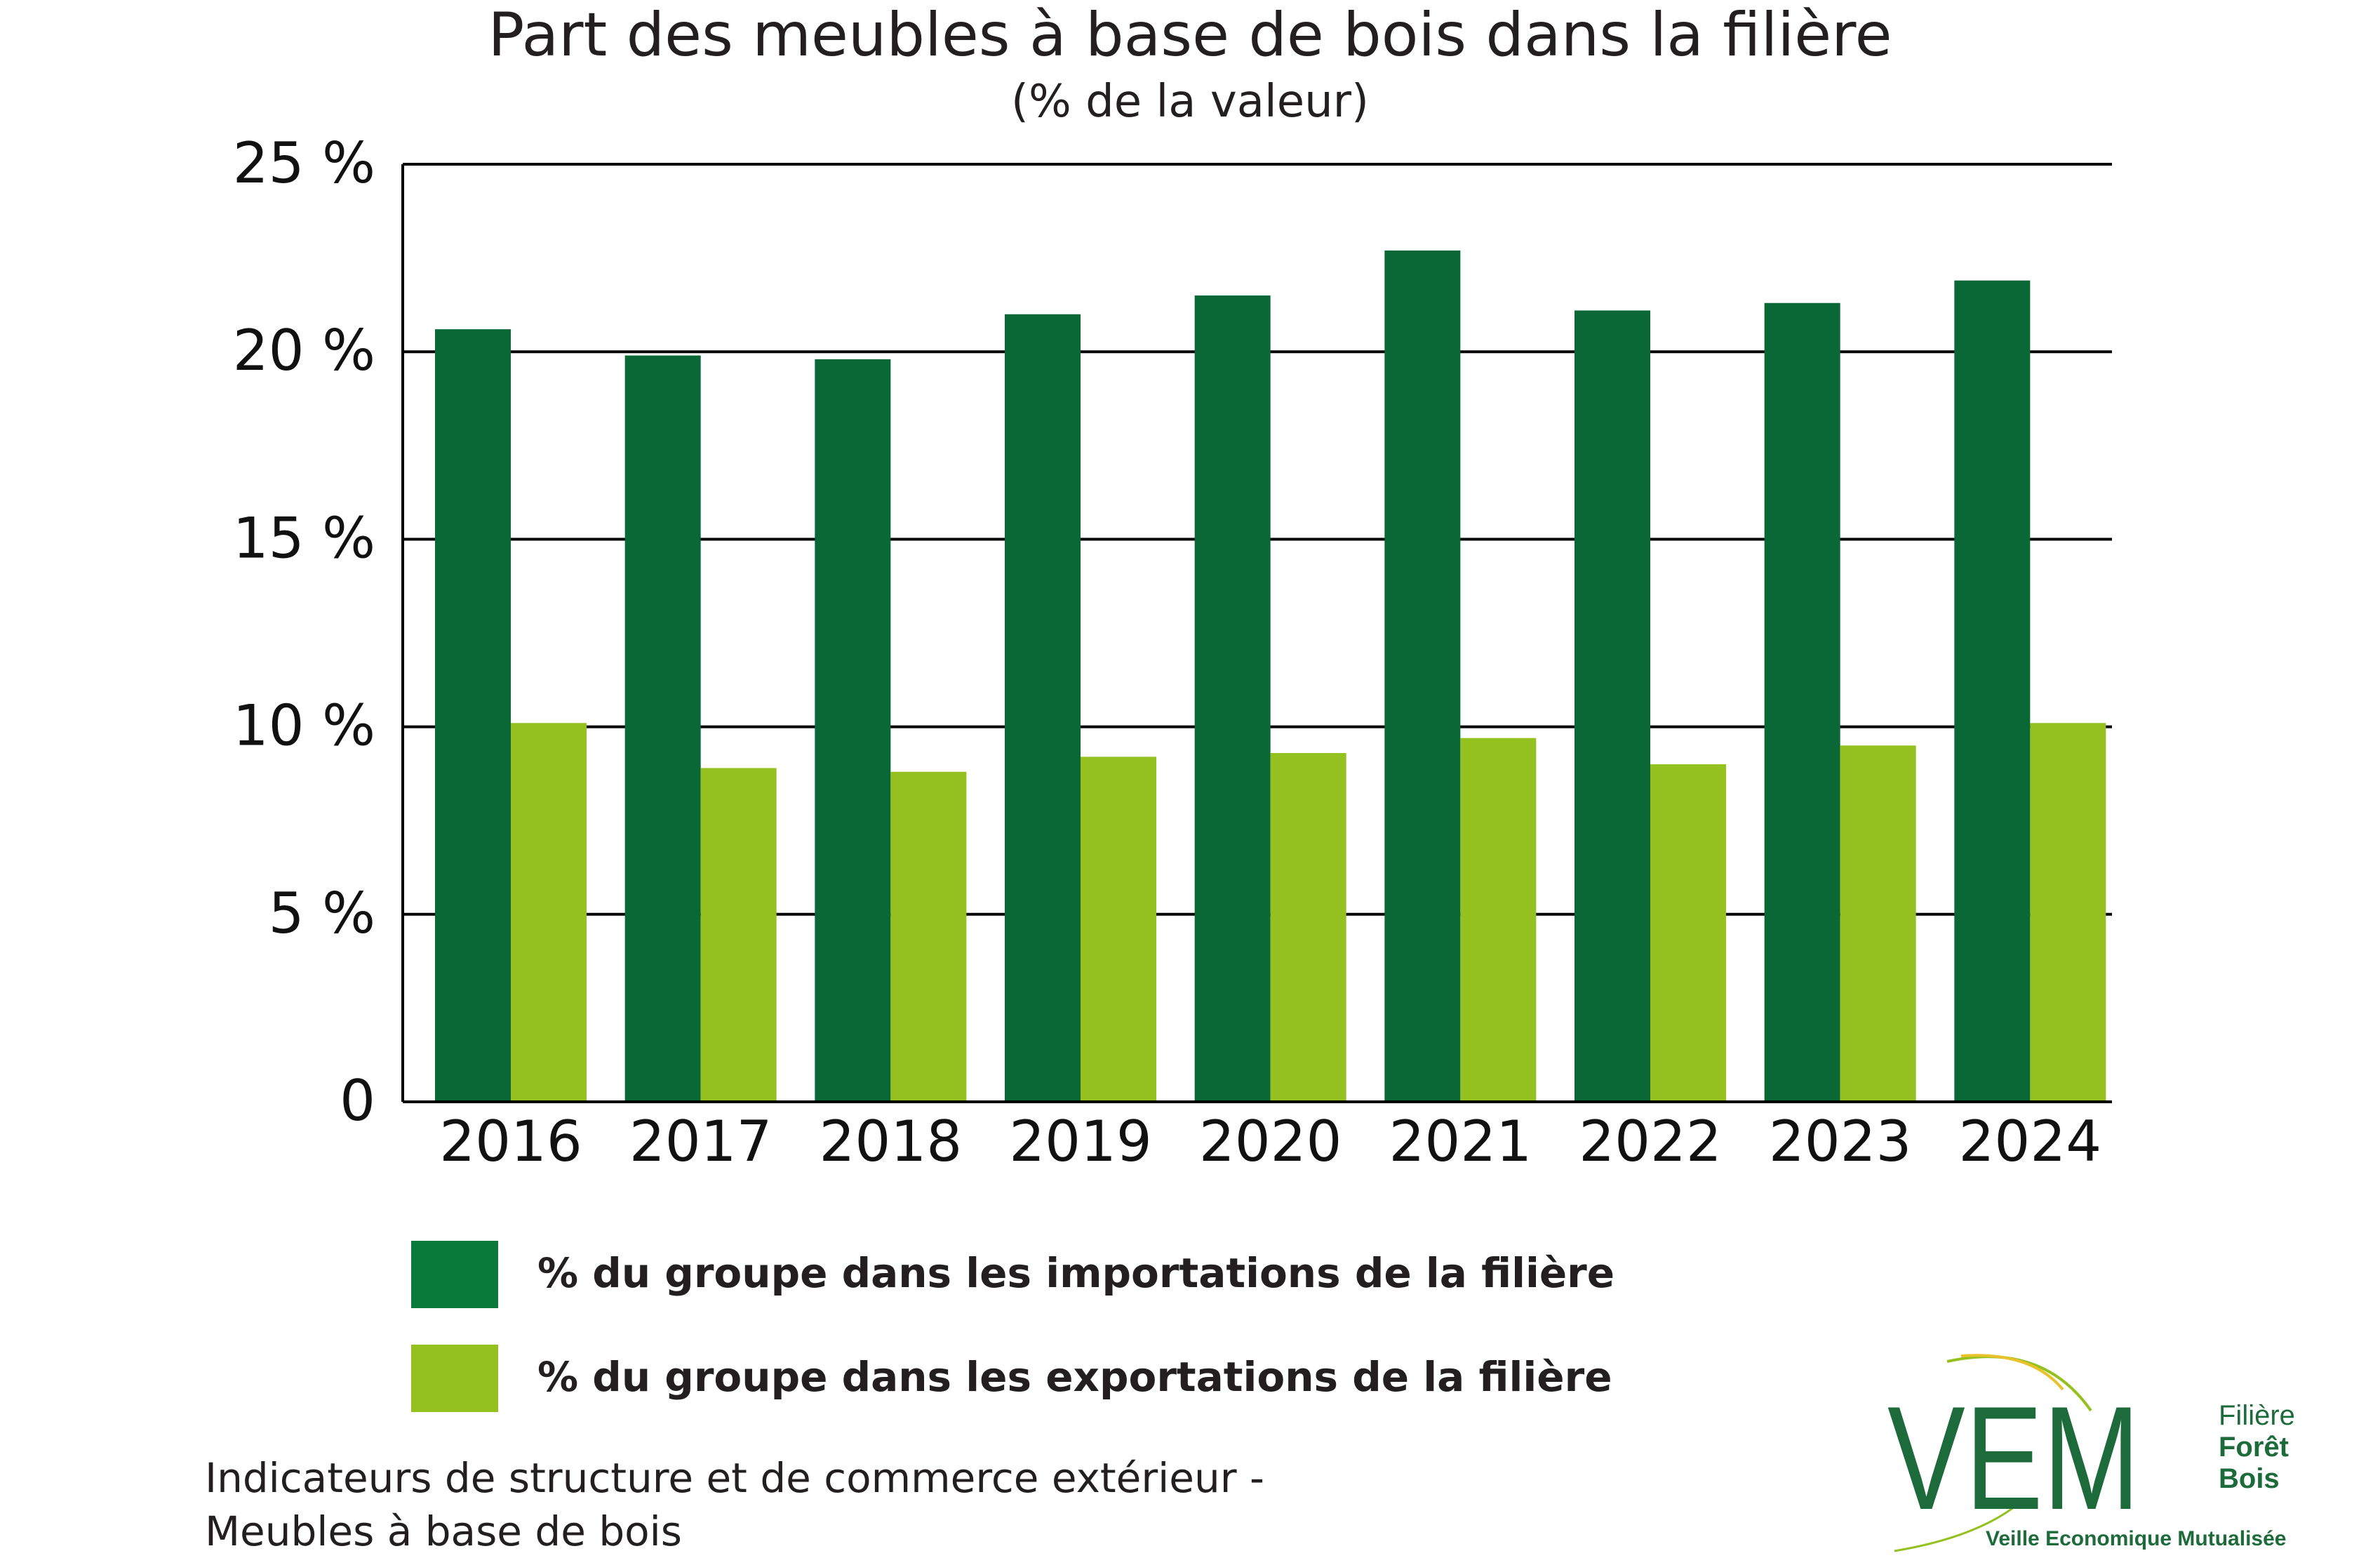 This screenshot has height=1558, width=2380. Describe the element at coordinates (455, 1275) in the screenshot. I see `legend-swatch-imports` at that location.